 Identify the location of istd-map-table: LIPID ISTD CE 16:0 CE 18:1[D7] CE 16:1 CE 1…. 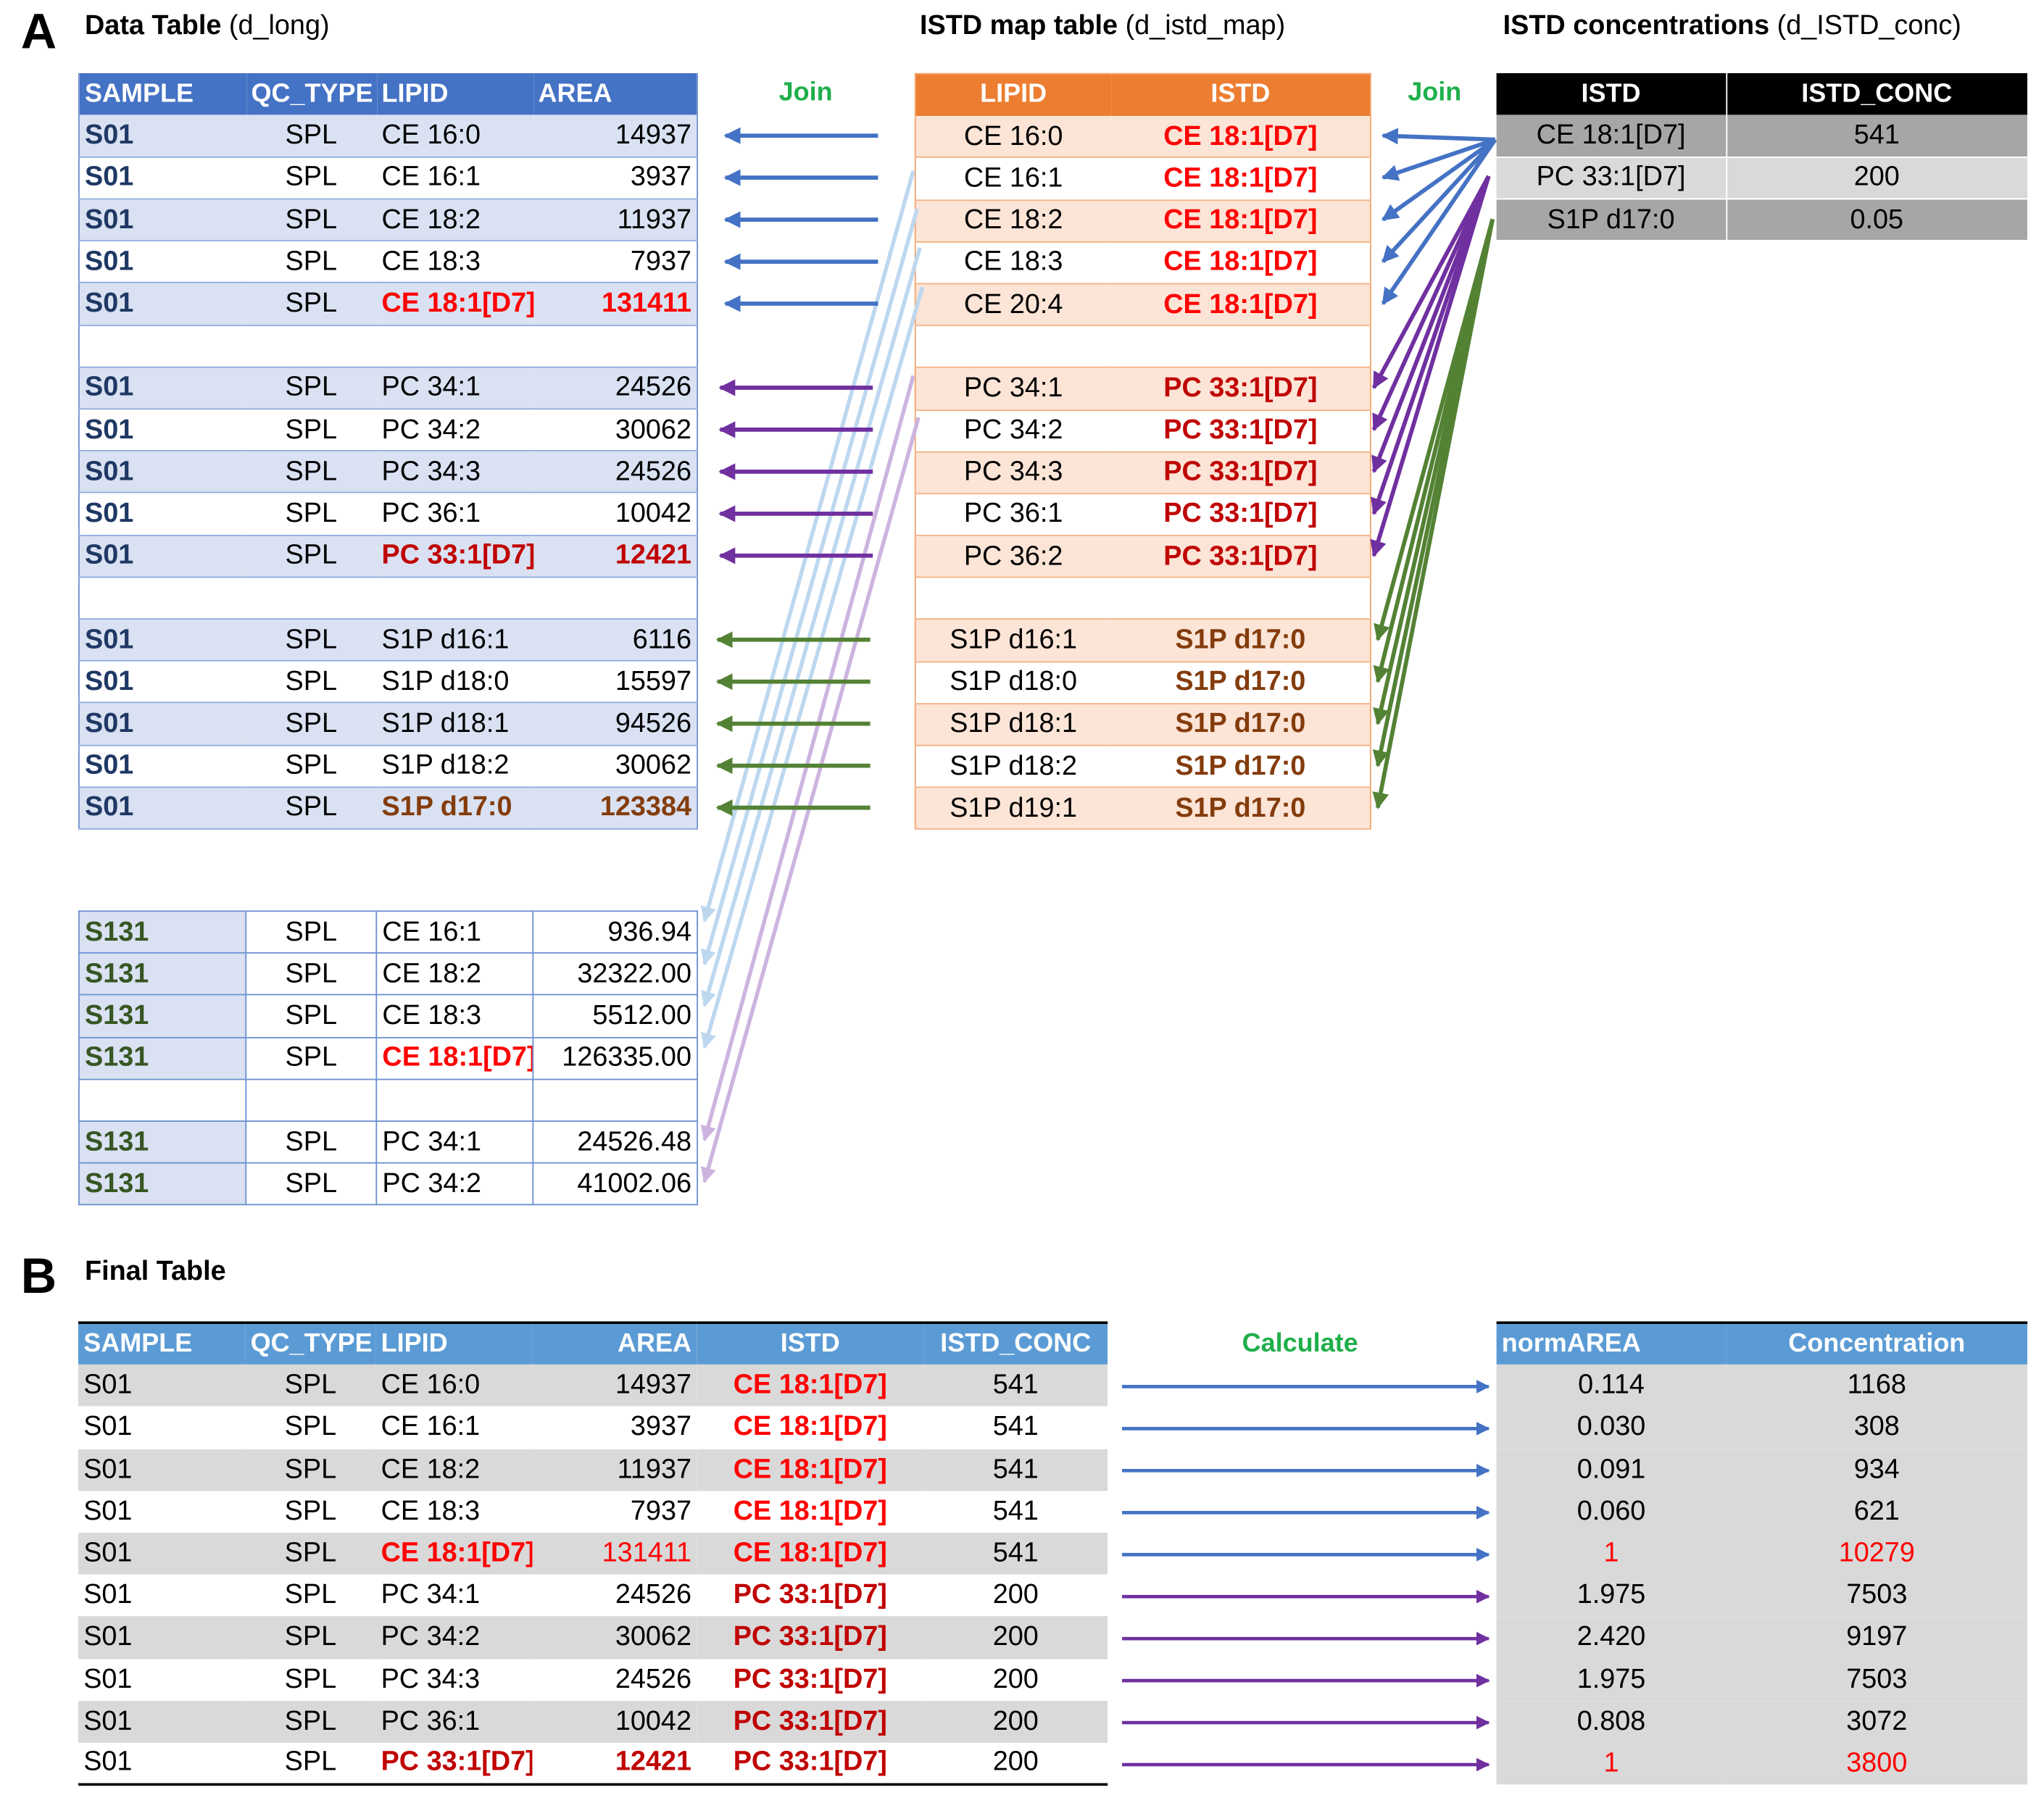
(1142, 451).